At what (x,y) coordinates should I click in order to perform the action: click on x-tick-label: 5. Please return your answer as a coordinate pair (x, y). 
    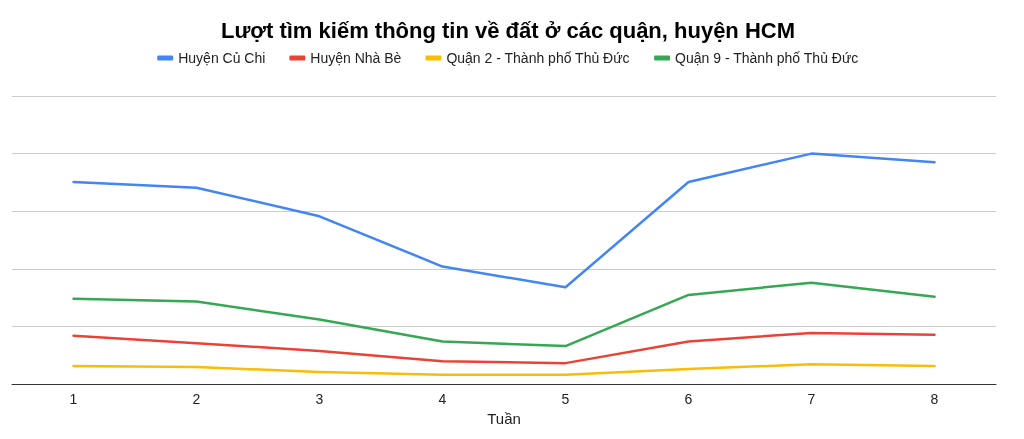
    Looking at the image, I should click on (565, 399).